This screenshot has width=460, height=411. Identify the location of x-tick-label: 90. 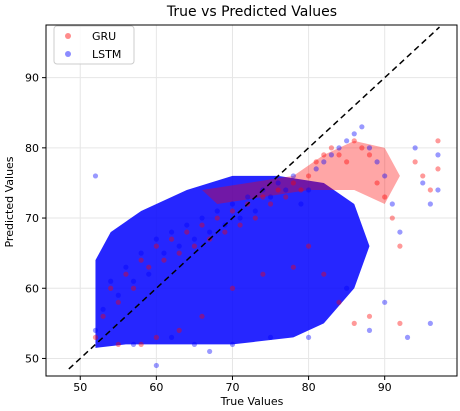
(385, 387).